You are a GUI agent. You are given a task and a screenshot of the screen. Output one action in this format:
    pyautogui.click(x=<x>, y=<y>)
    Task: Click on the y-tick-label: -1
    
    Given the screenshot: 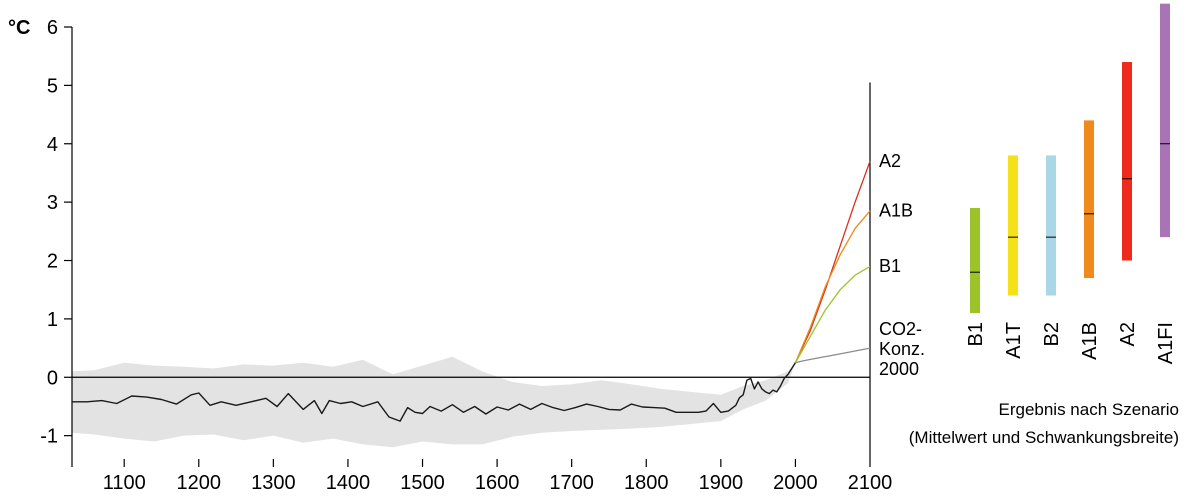 What is the action you would take?
    pyautogui.click(x=49, y=437)
    